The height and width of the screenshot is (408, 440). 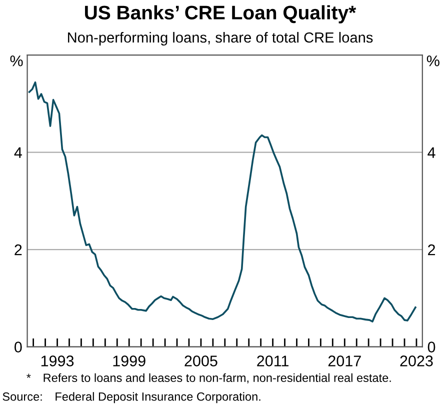 I want to click on y-tick-label: 0, so click(x=18, y=347).